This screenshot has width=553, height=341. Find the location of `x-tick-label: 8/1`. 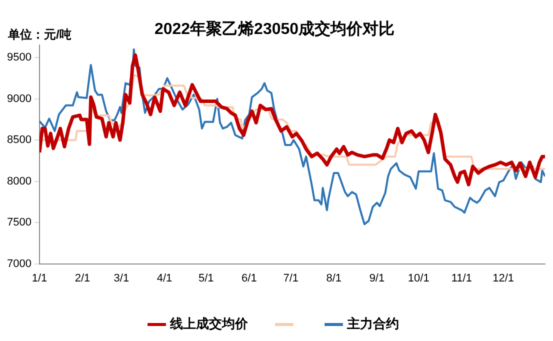

x-tick-label: 8/1 is located at coordinates (334, 278).